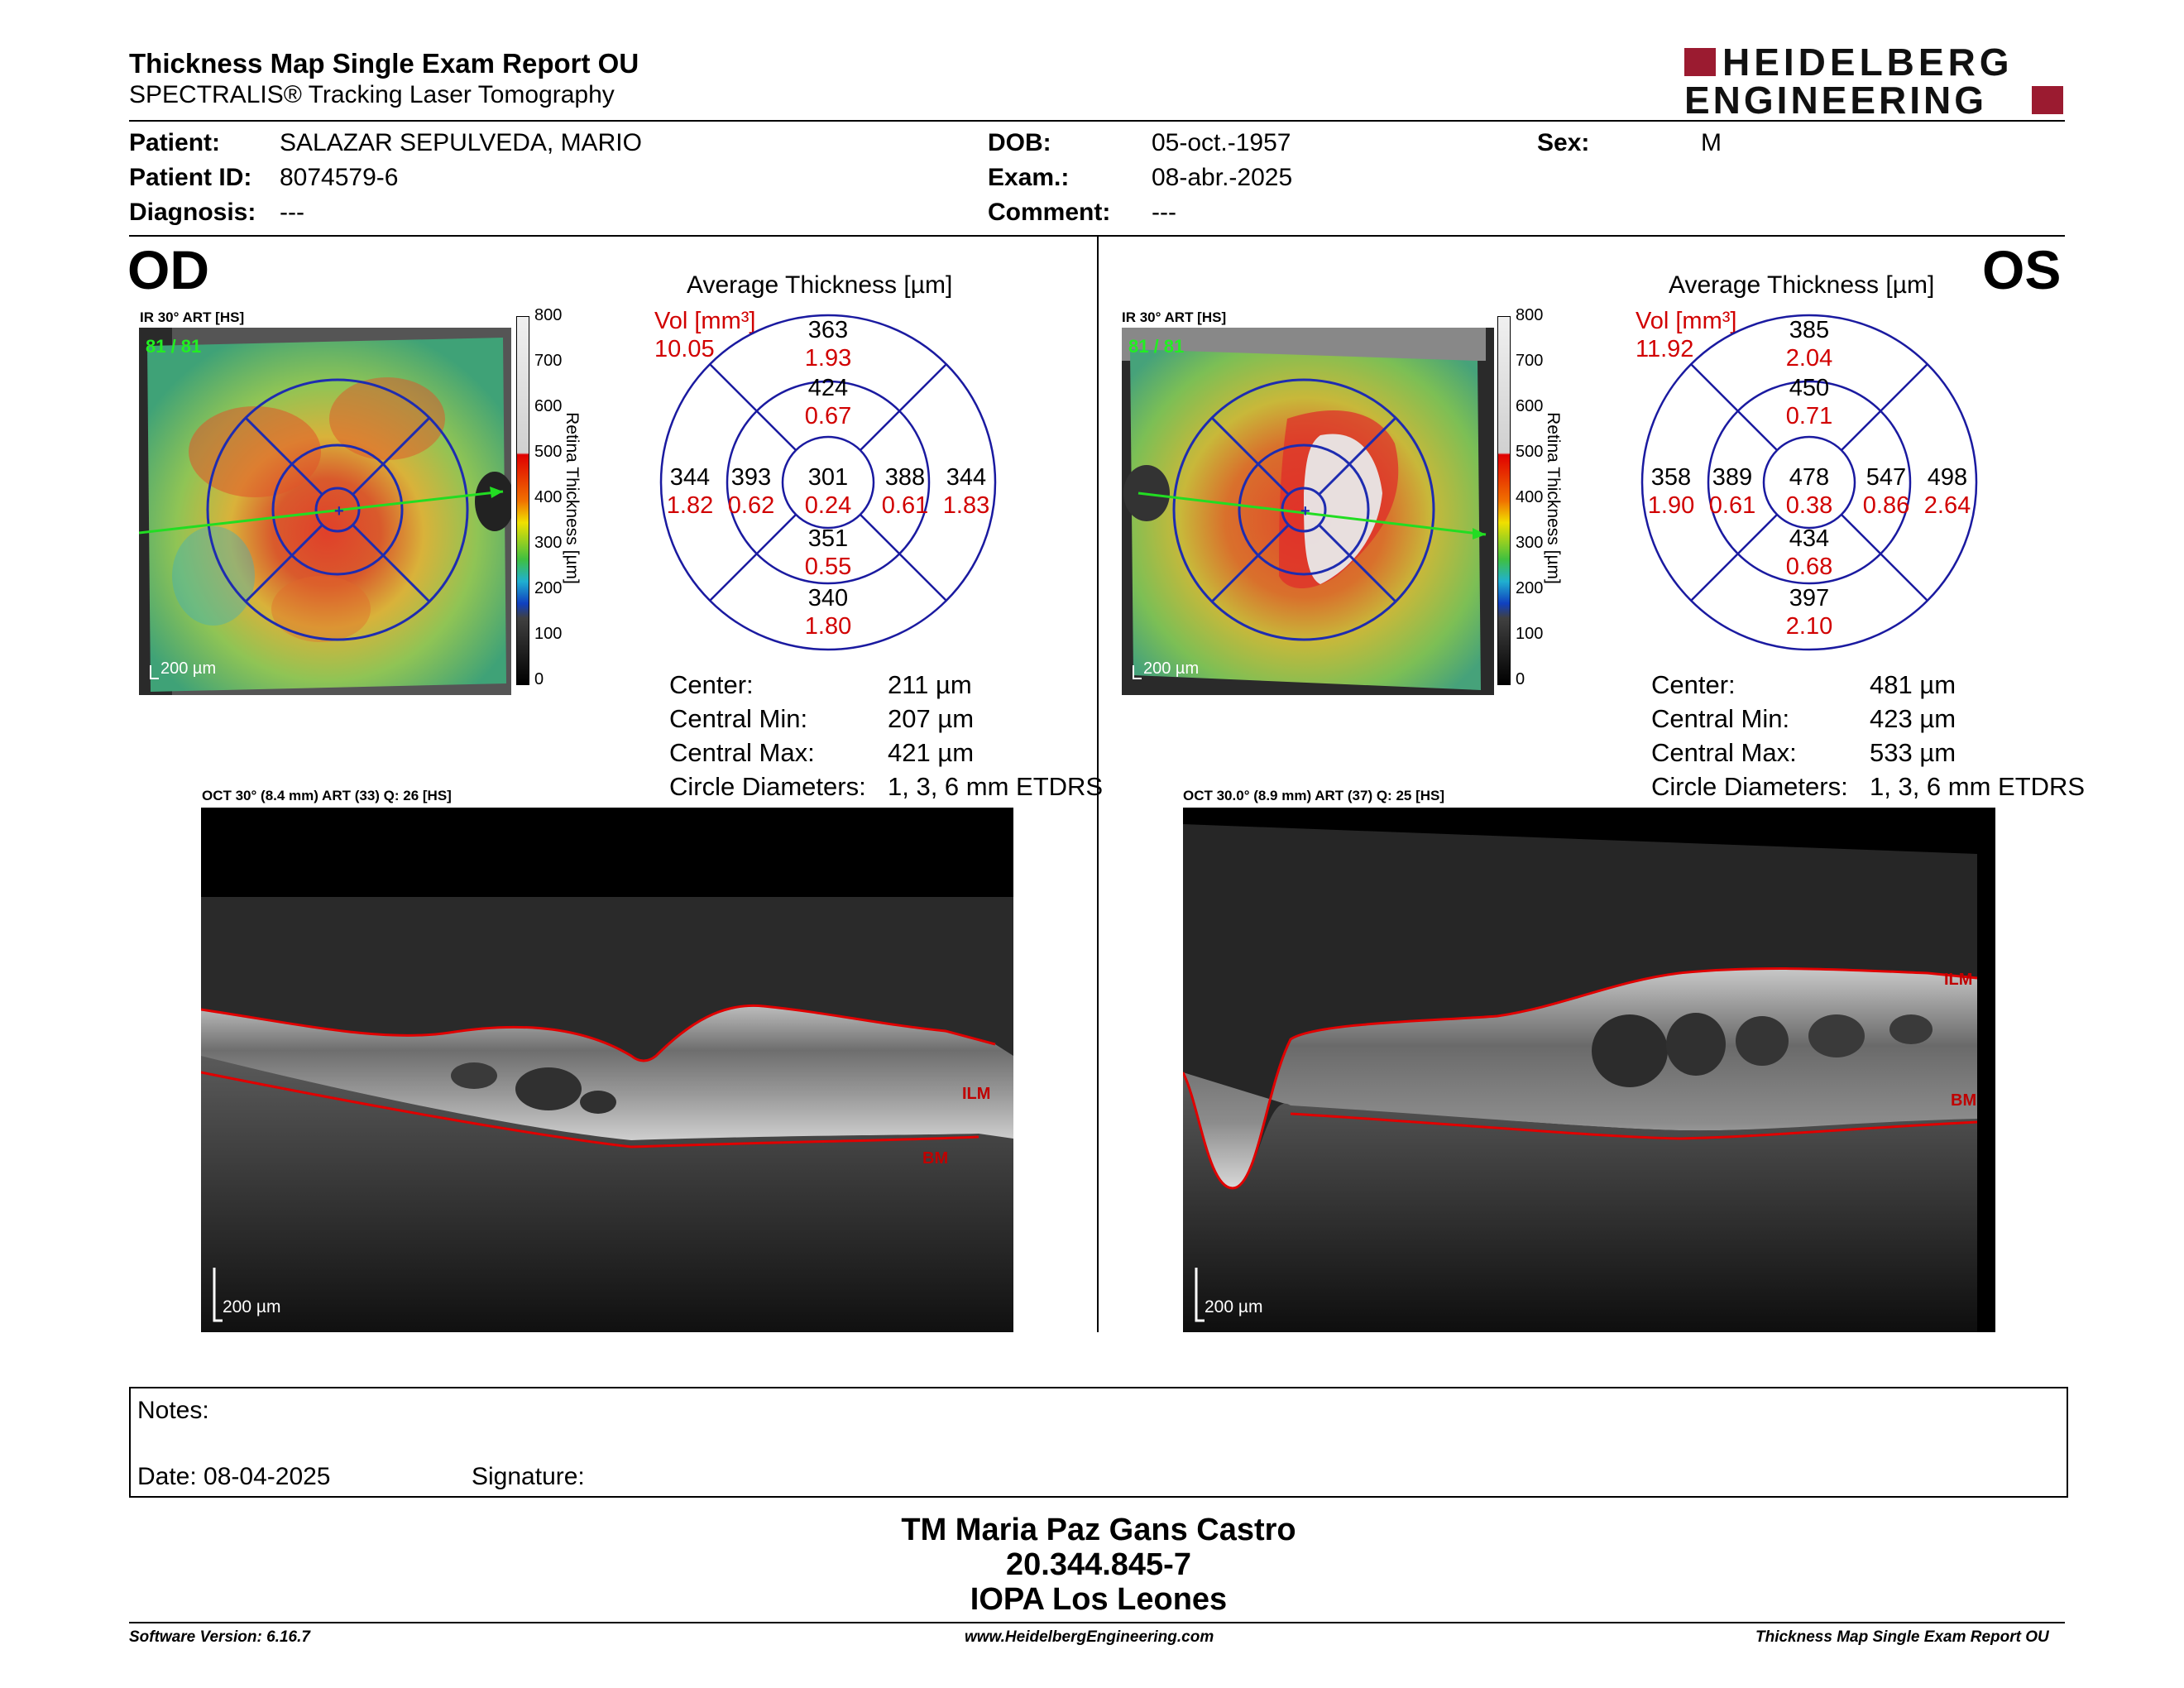  I want to click on os-tick: 500, so click(1530, 452).